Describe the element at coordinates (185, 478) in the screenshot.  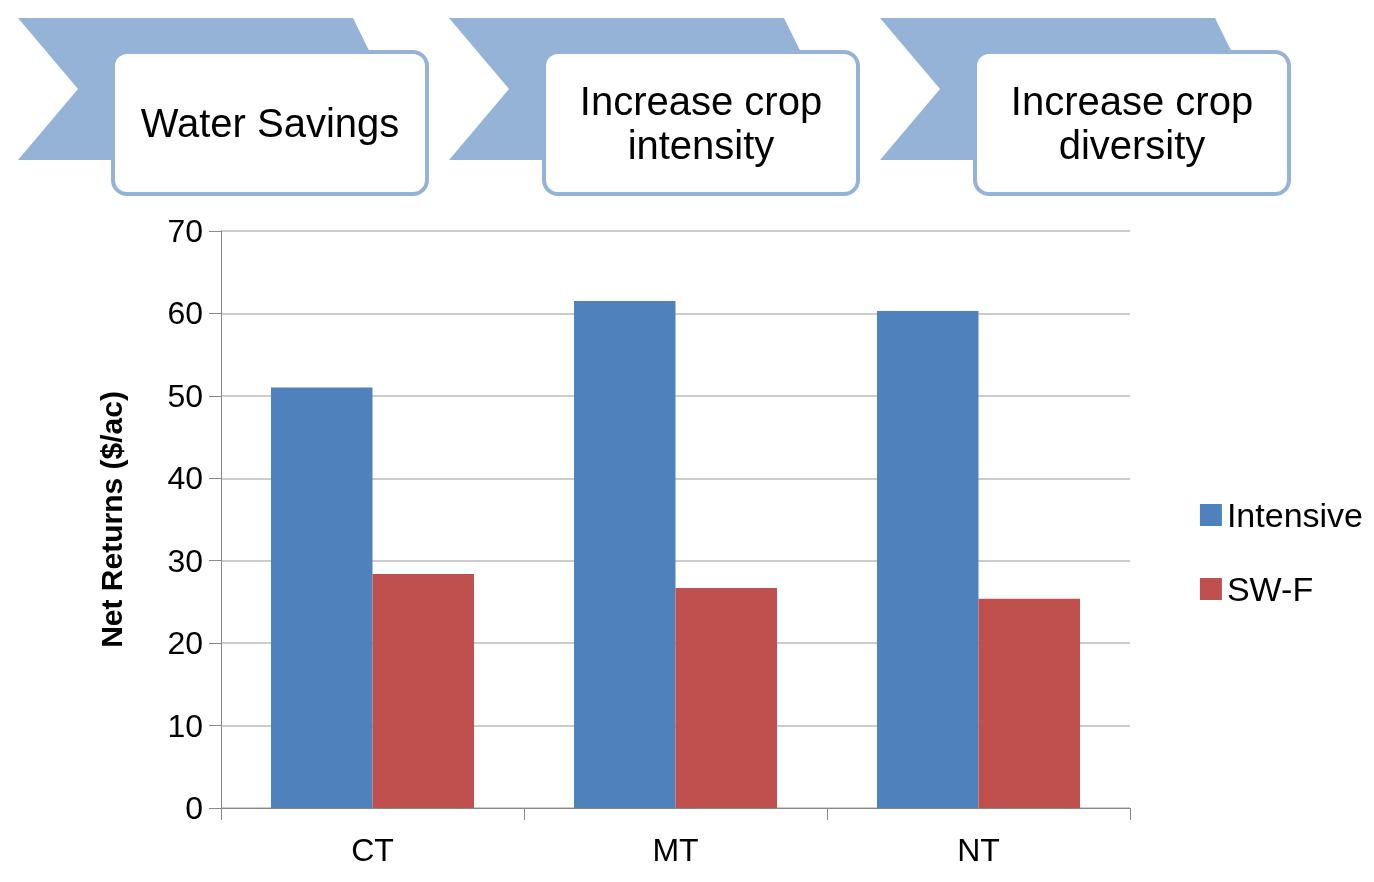
I see `y-tick-label: 40` at that location.